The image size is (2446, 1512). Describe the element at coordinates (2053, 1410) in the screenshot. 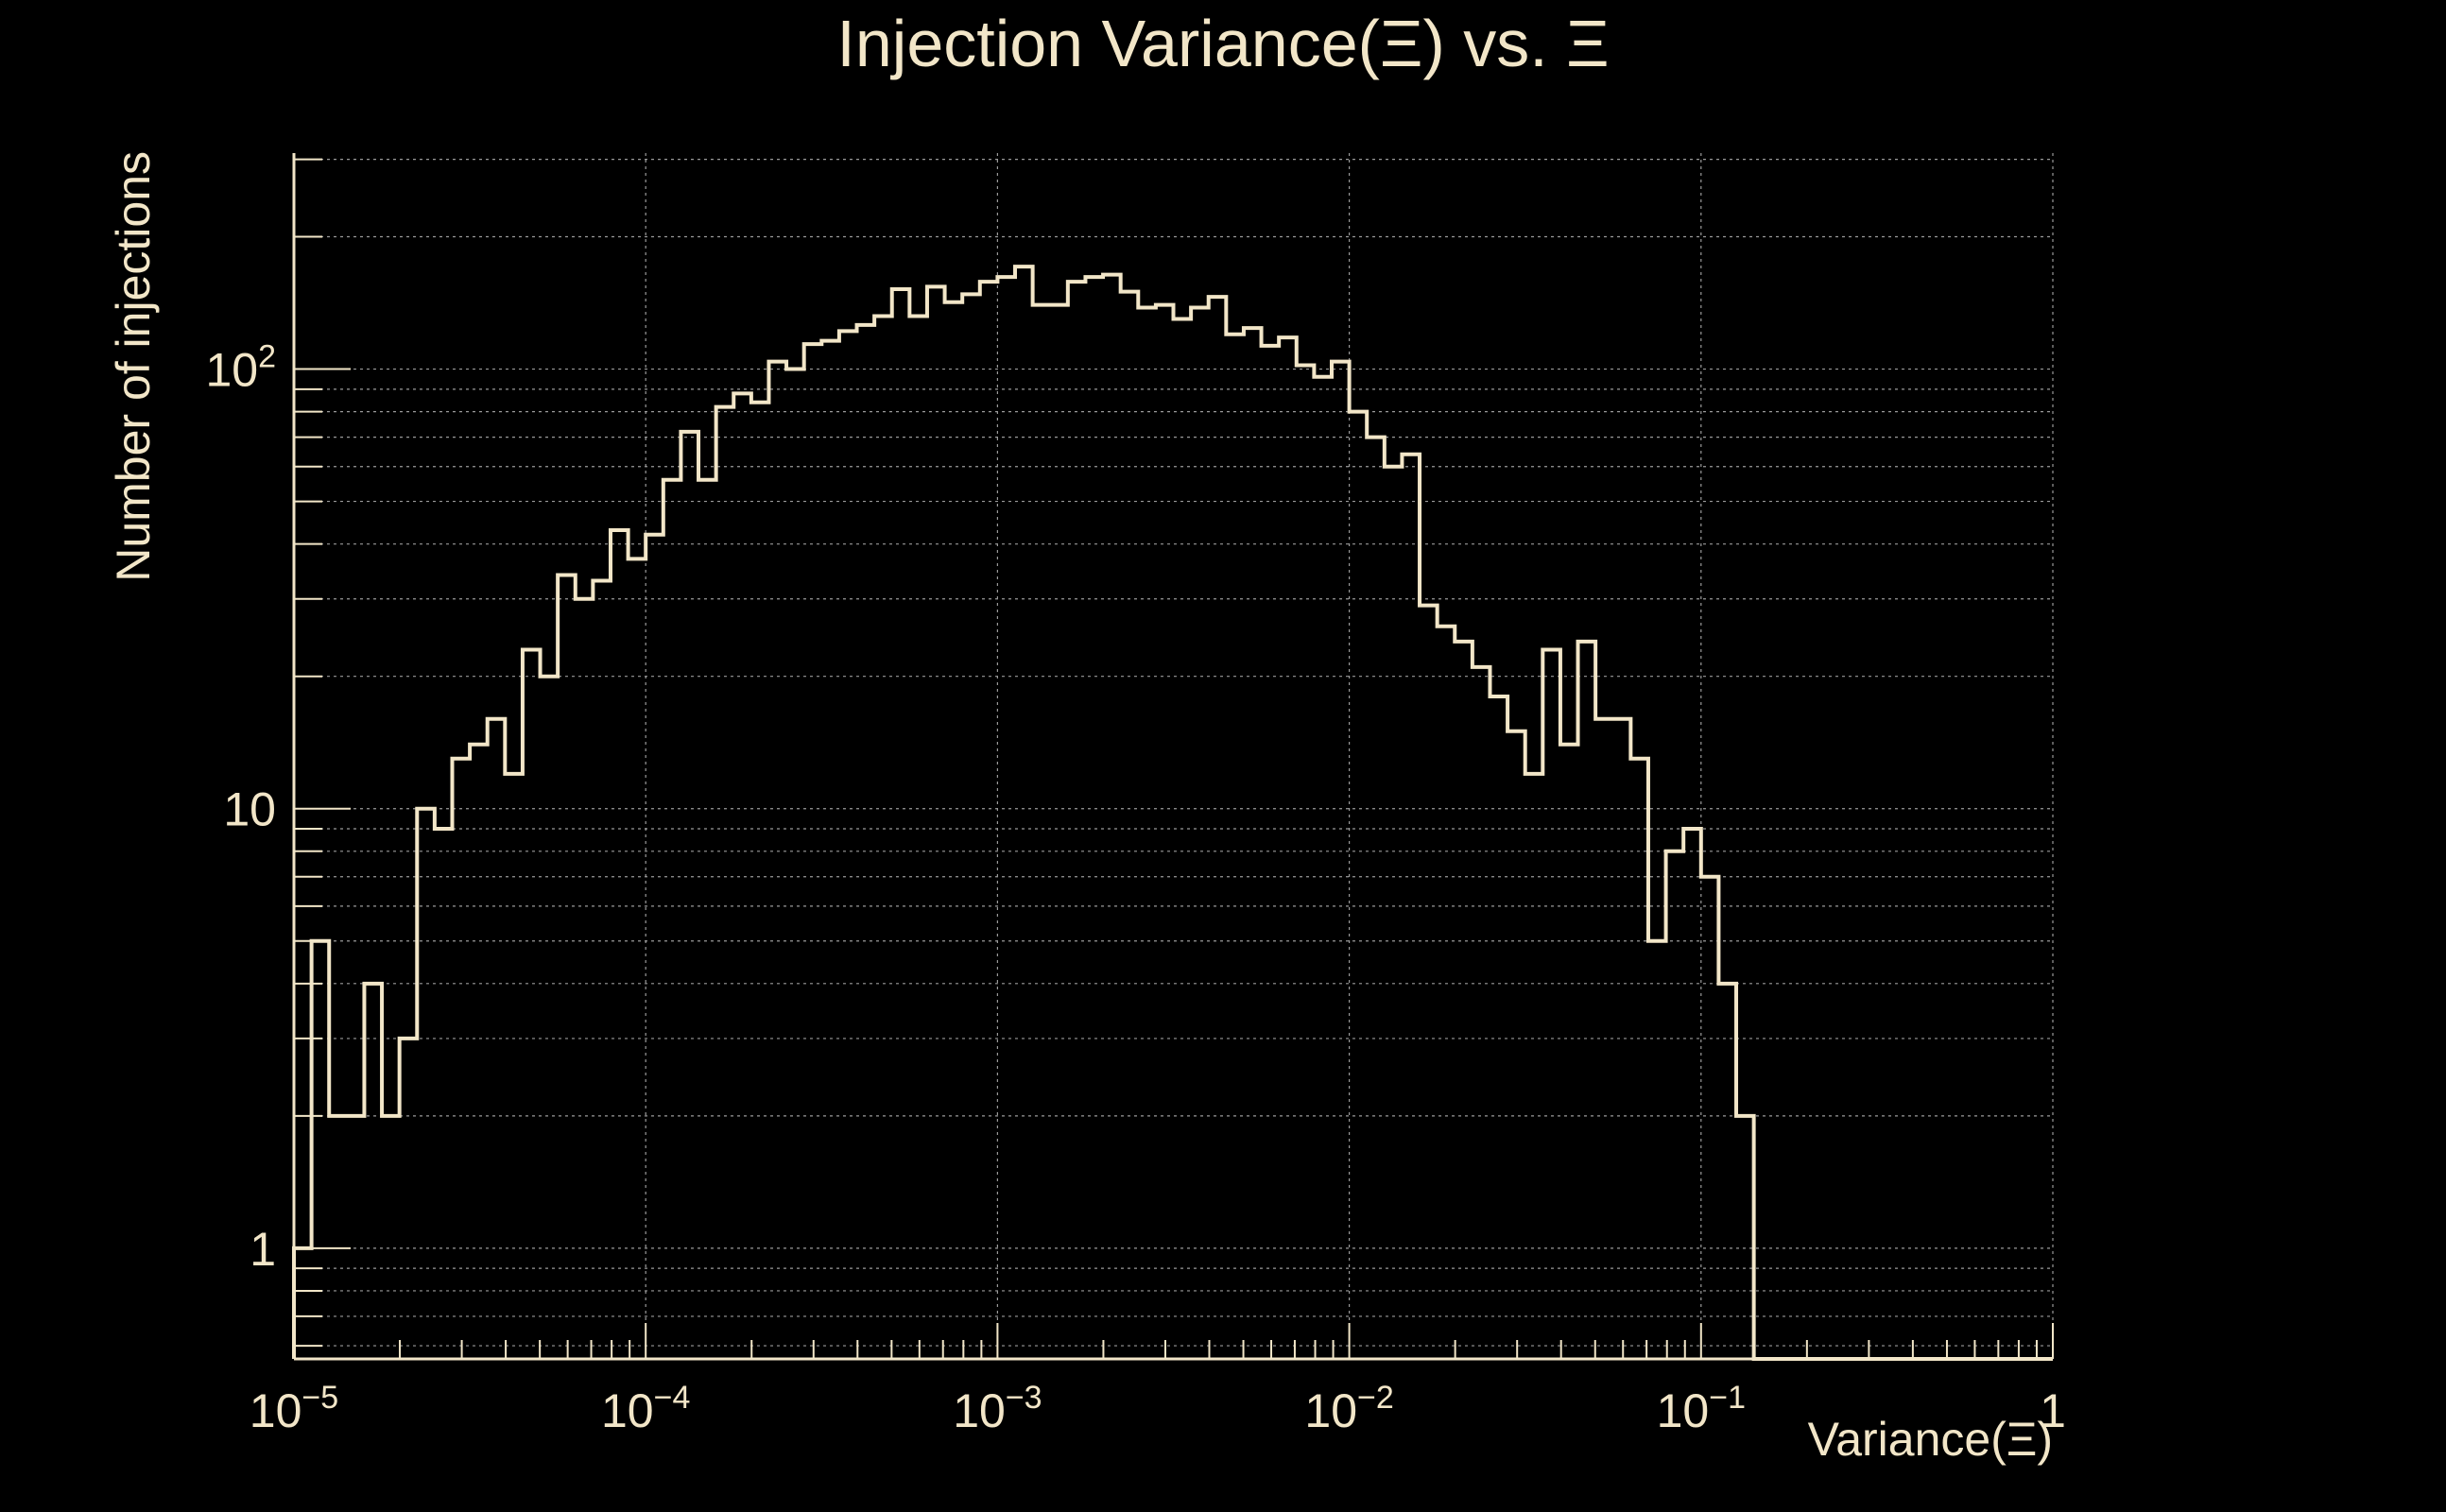

I see `x-tick-label: 1` at that location.